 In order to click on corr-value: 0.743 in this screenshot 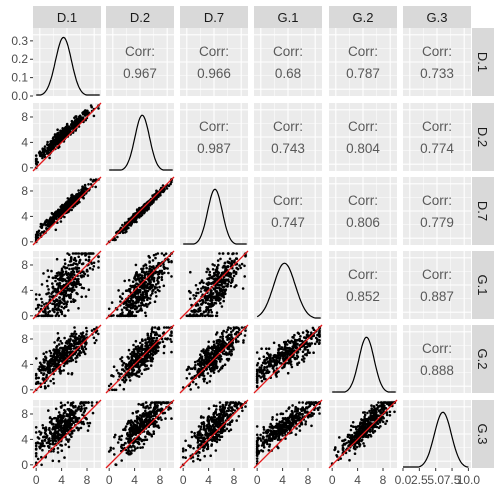, I will do `click(288, 148)`.